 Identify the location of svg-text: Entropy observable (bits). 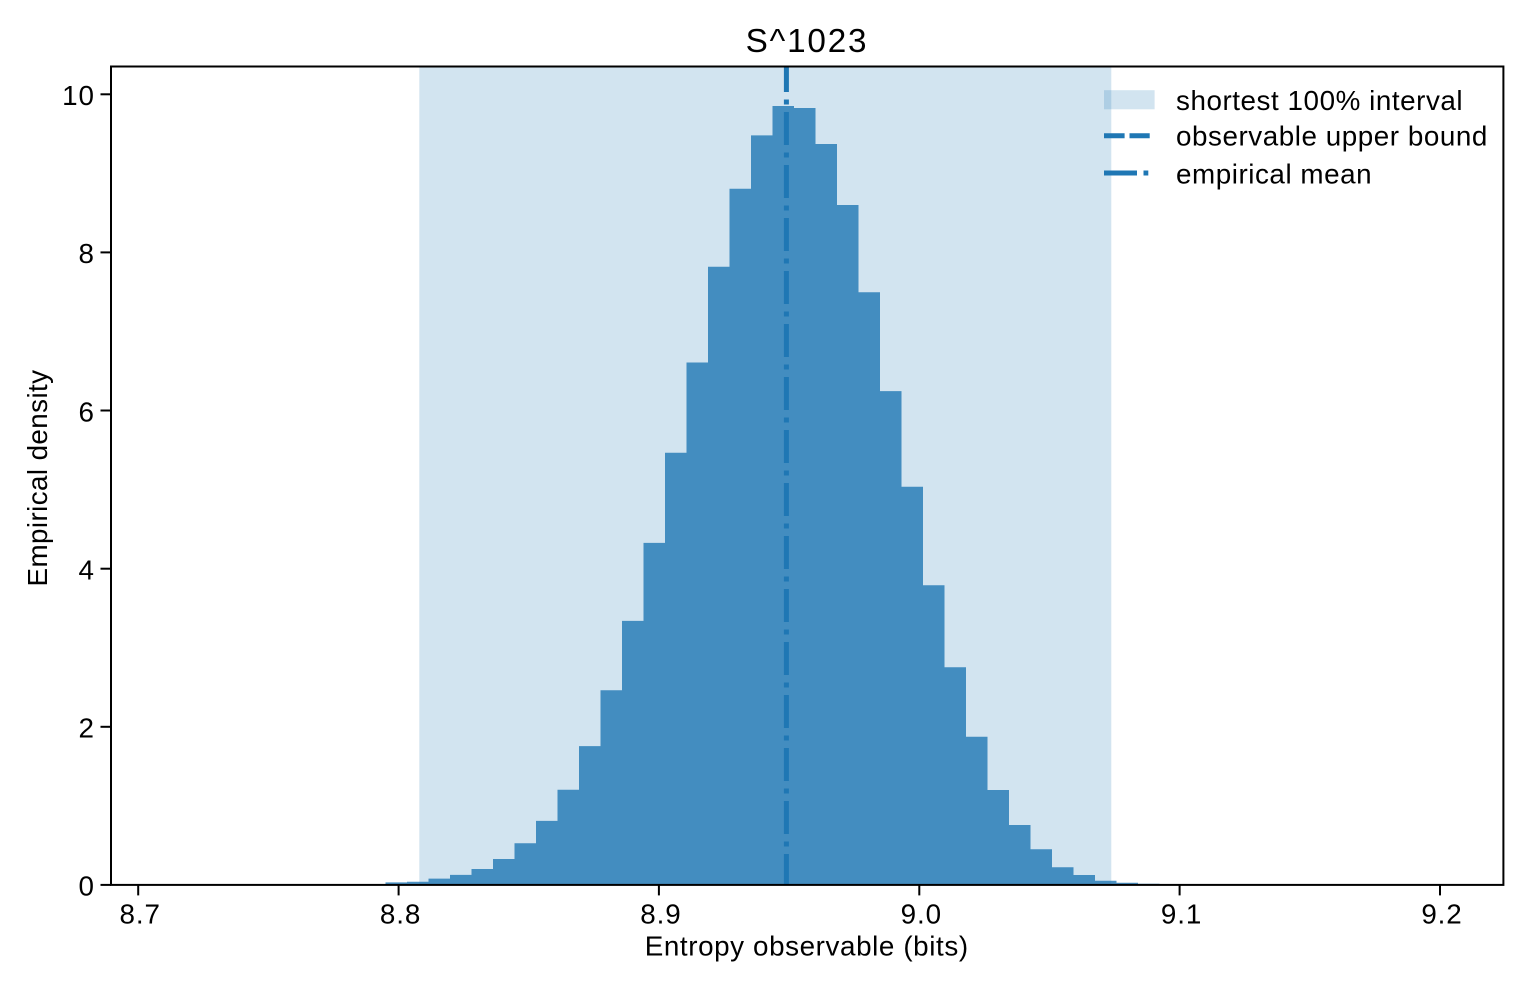
(807, 945).